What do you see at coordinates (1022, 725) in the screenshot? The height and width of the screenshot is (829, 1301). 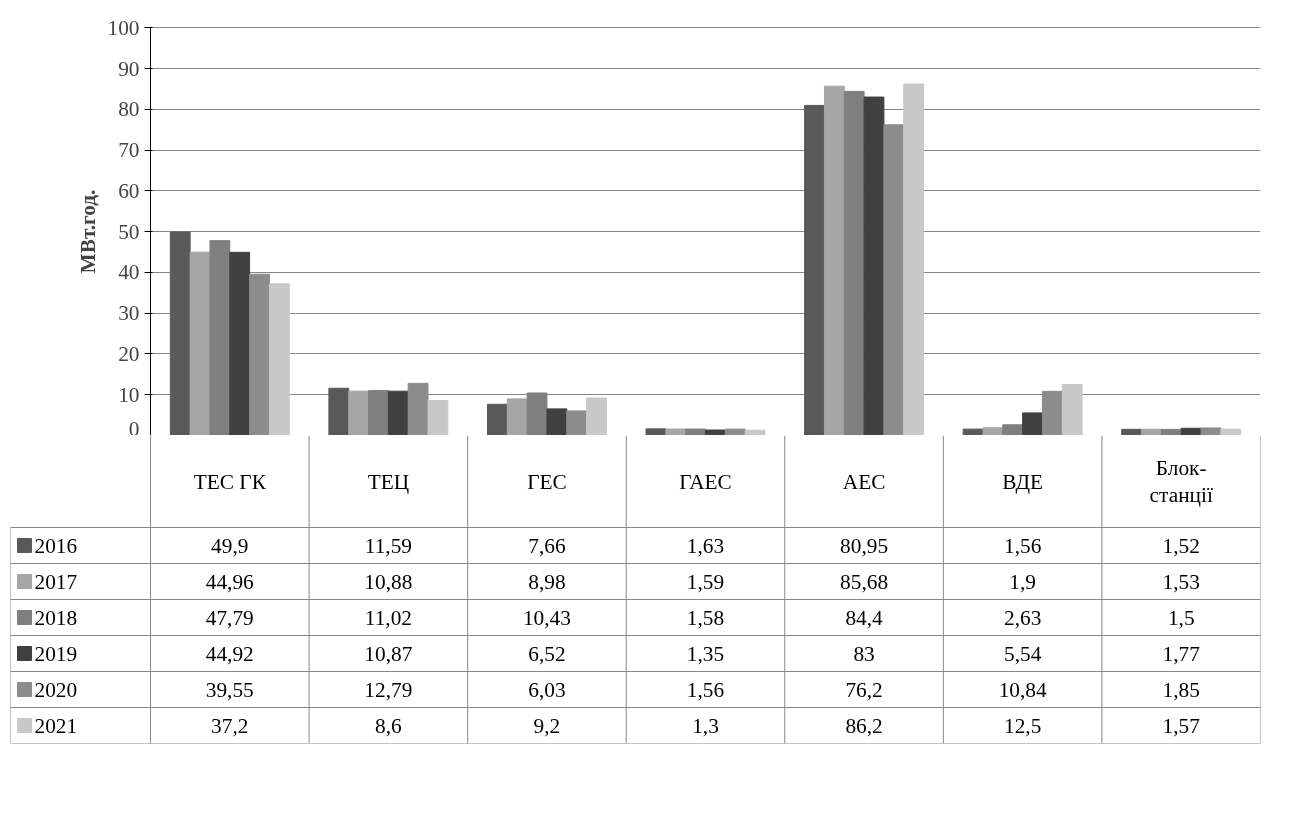 I see `data-label: 12,5` at bounding box center [1022, 725].